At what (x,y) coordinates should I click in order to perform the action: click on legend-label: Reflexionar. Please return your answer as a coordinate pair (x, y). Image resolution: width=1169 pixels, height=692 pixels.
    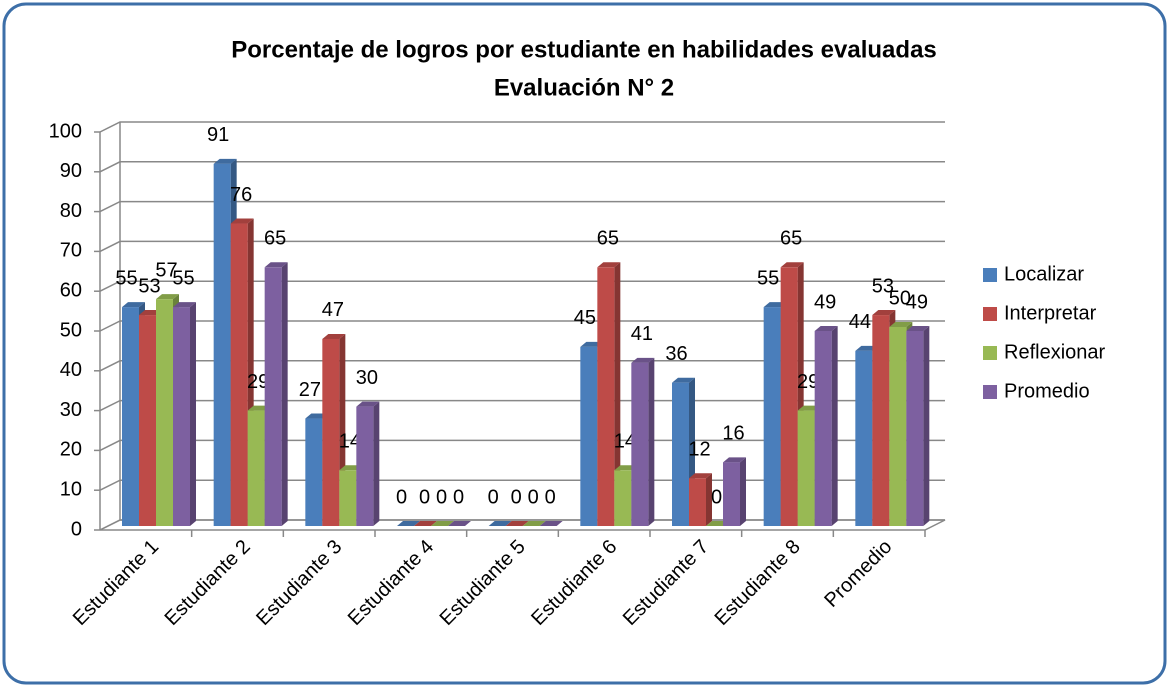
    Looking at the image, I should click on (1055, 352).